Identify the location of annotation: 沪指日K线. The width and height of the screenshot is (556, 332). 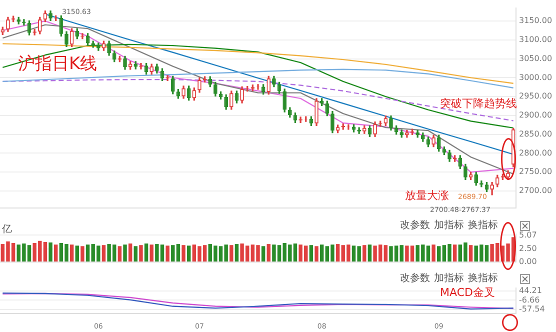
(58, 64).